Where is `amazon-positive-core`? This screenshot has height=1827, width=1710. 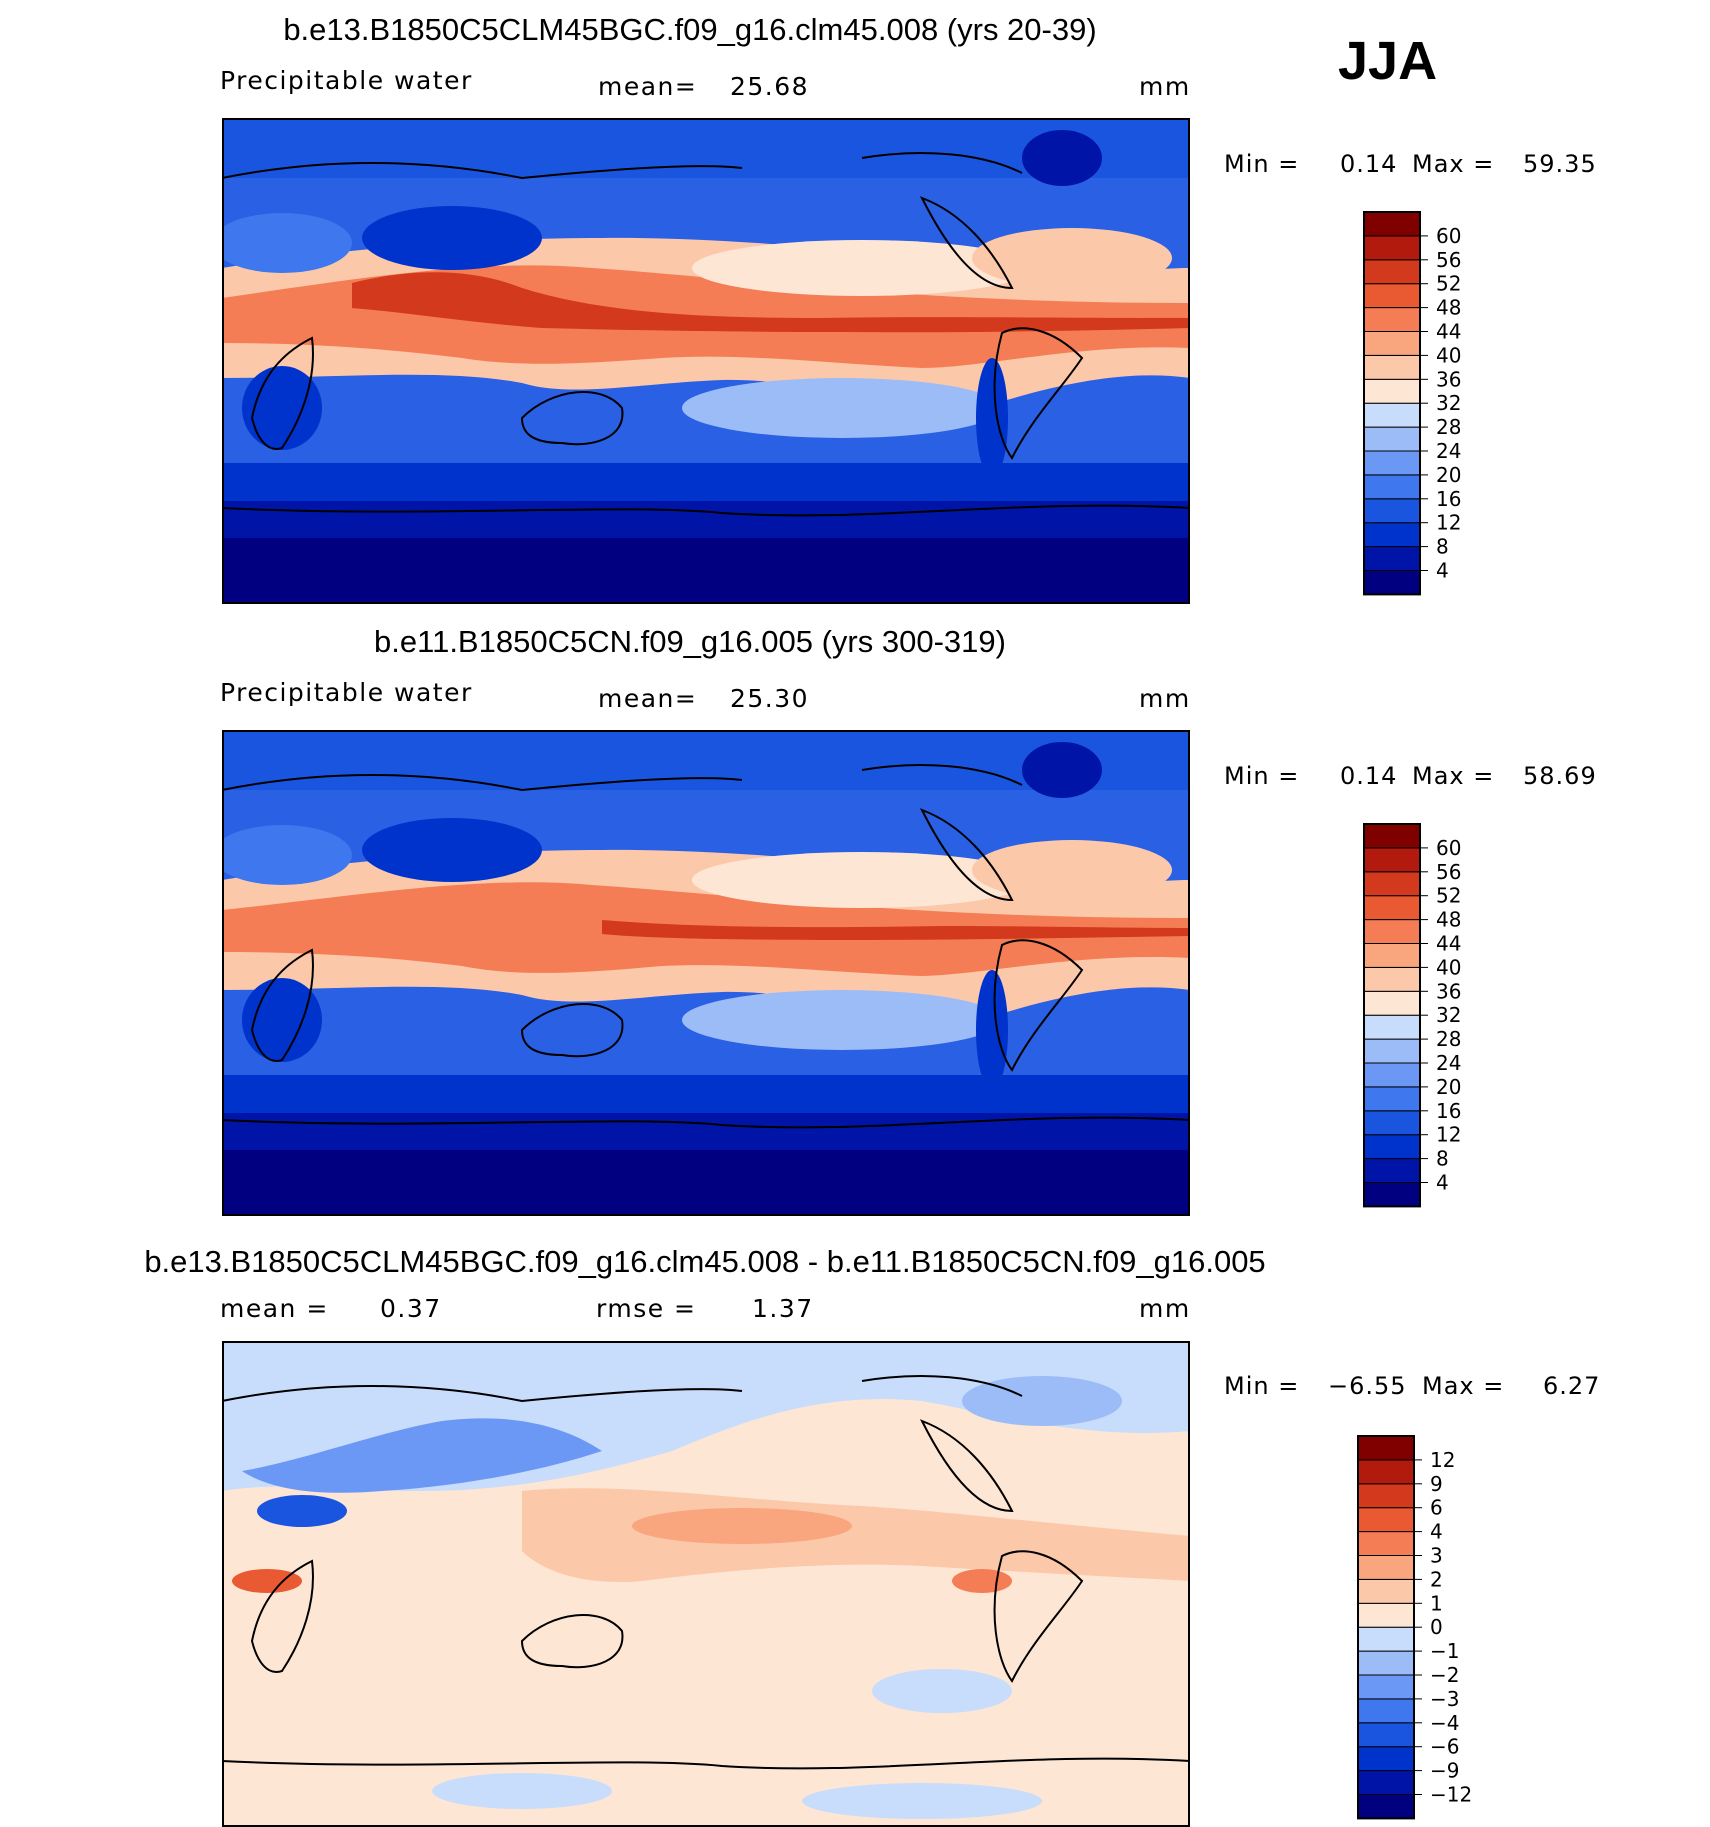 amazon-positive-core is located at coordinates (982, 1581).